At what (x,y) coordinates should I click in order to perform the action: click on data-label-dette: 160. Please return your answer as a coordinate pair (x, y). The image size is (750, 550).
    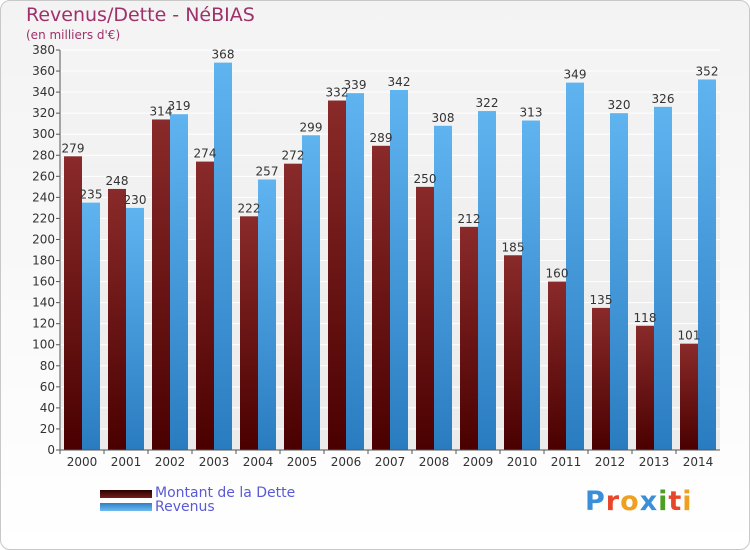
    Looking at the image, I should click on (557, 274).